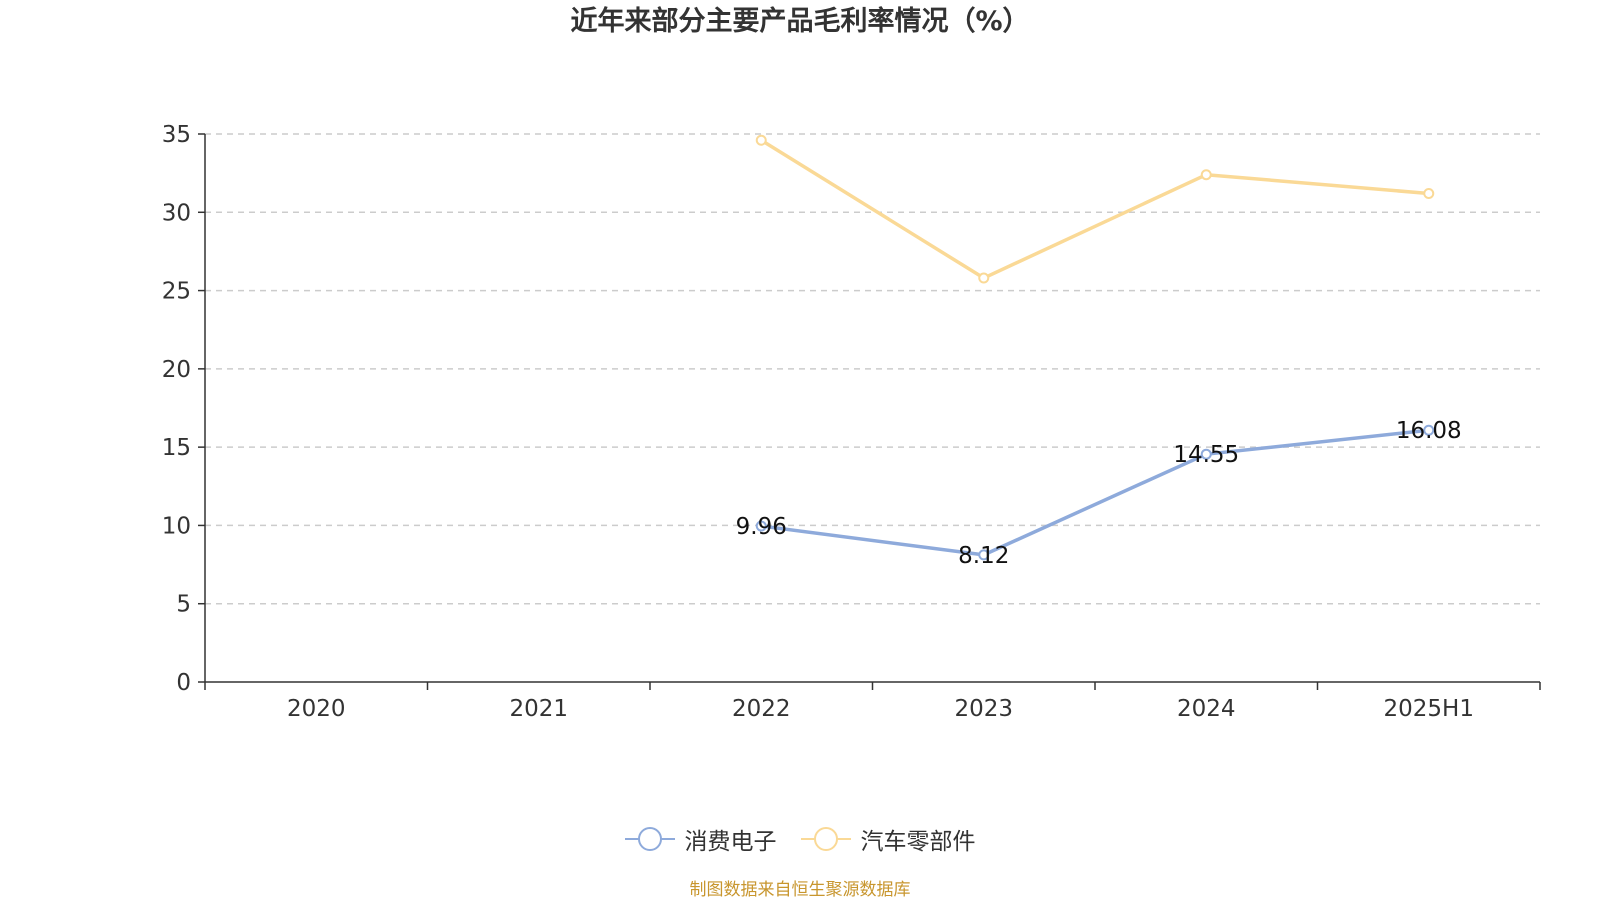 Image resolution: width=1600 pixels, height=900 pixels. What do you see at coordinates (800, 890) in the screenshot?
I see `source-note: 制图数据来自恒生聚源数据库` at bounding box center [800, 890].